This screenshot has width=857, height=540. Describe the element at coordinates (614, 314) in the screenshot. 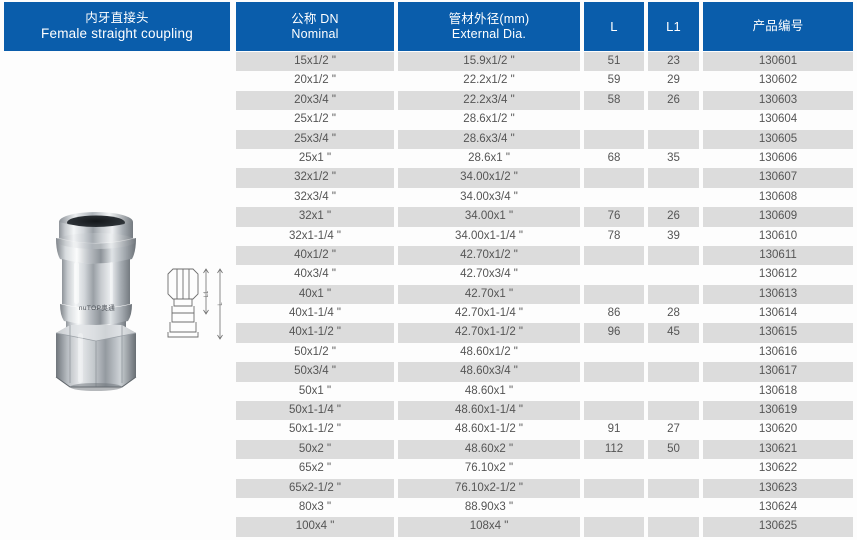

I see `cell-l: 86` at that location.